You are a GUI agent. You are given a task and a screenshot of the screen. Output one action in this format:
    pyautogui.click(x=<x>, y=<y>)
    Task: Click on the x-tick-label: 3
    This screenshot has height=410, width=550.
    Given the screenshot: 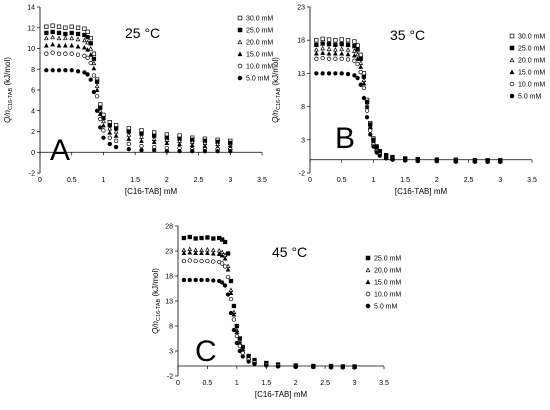 What is the action you would take?
    pyautogui.click(x=500, y=180)
    